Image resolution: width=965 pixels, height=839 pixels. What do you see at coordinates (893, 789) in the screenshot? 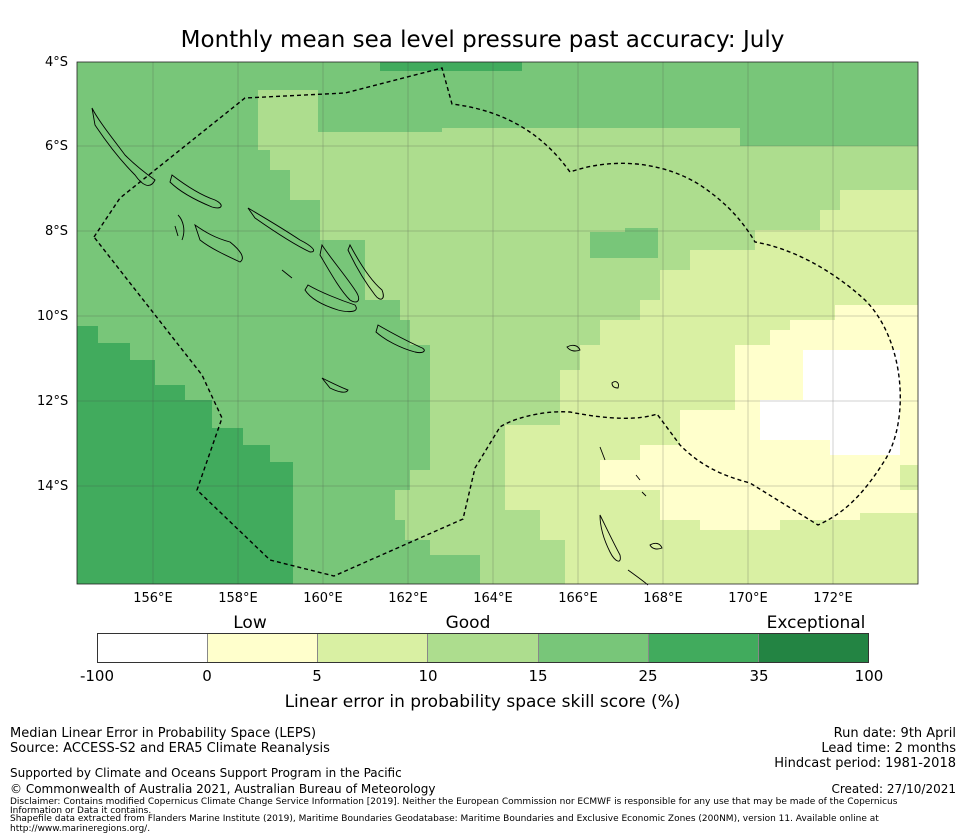
I see `created-date: Created: 27/10/2021` at bounding box center [893, 789].